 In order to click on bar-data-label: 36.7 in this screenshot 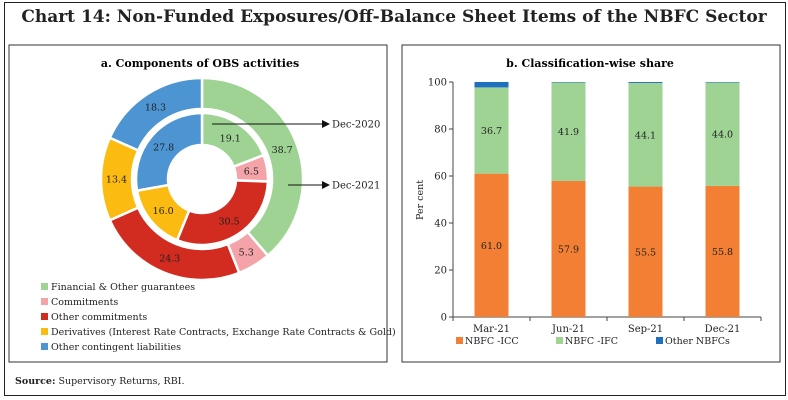, I will do `click(491, 131)`.